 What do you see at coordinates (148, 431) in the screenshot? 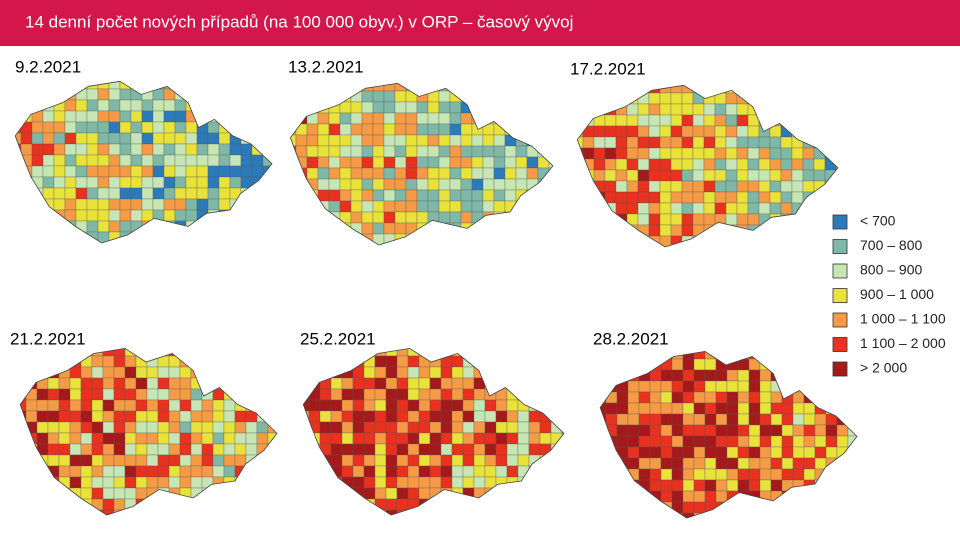
I see `map` at bounding box center [148, 431].